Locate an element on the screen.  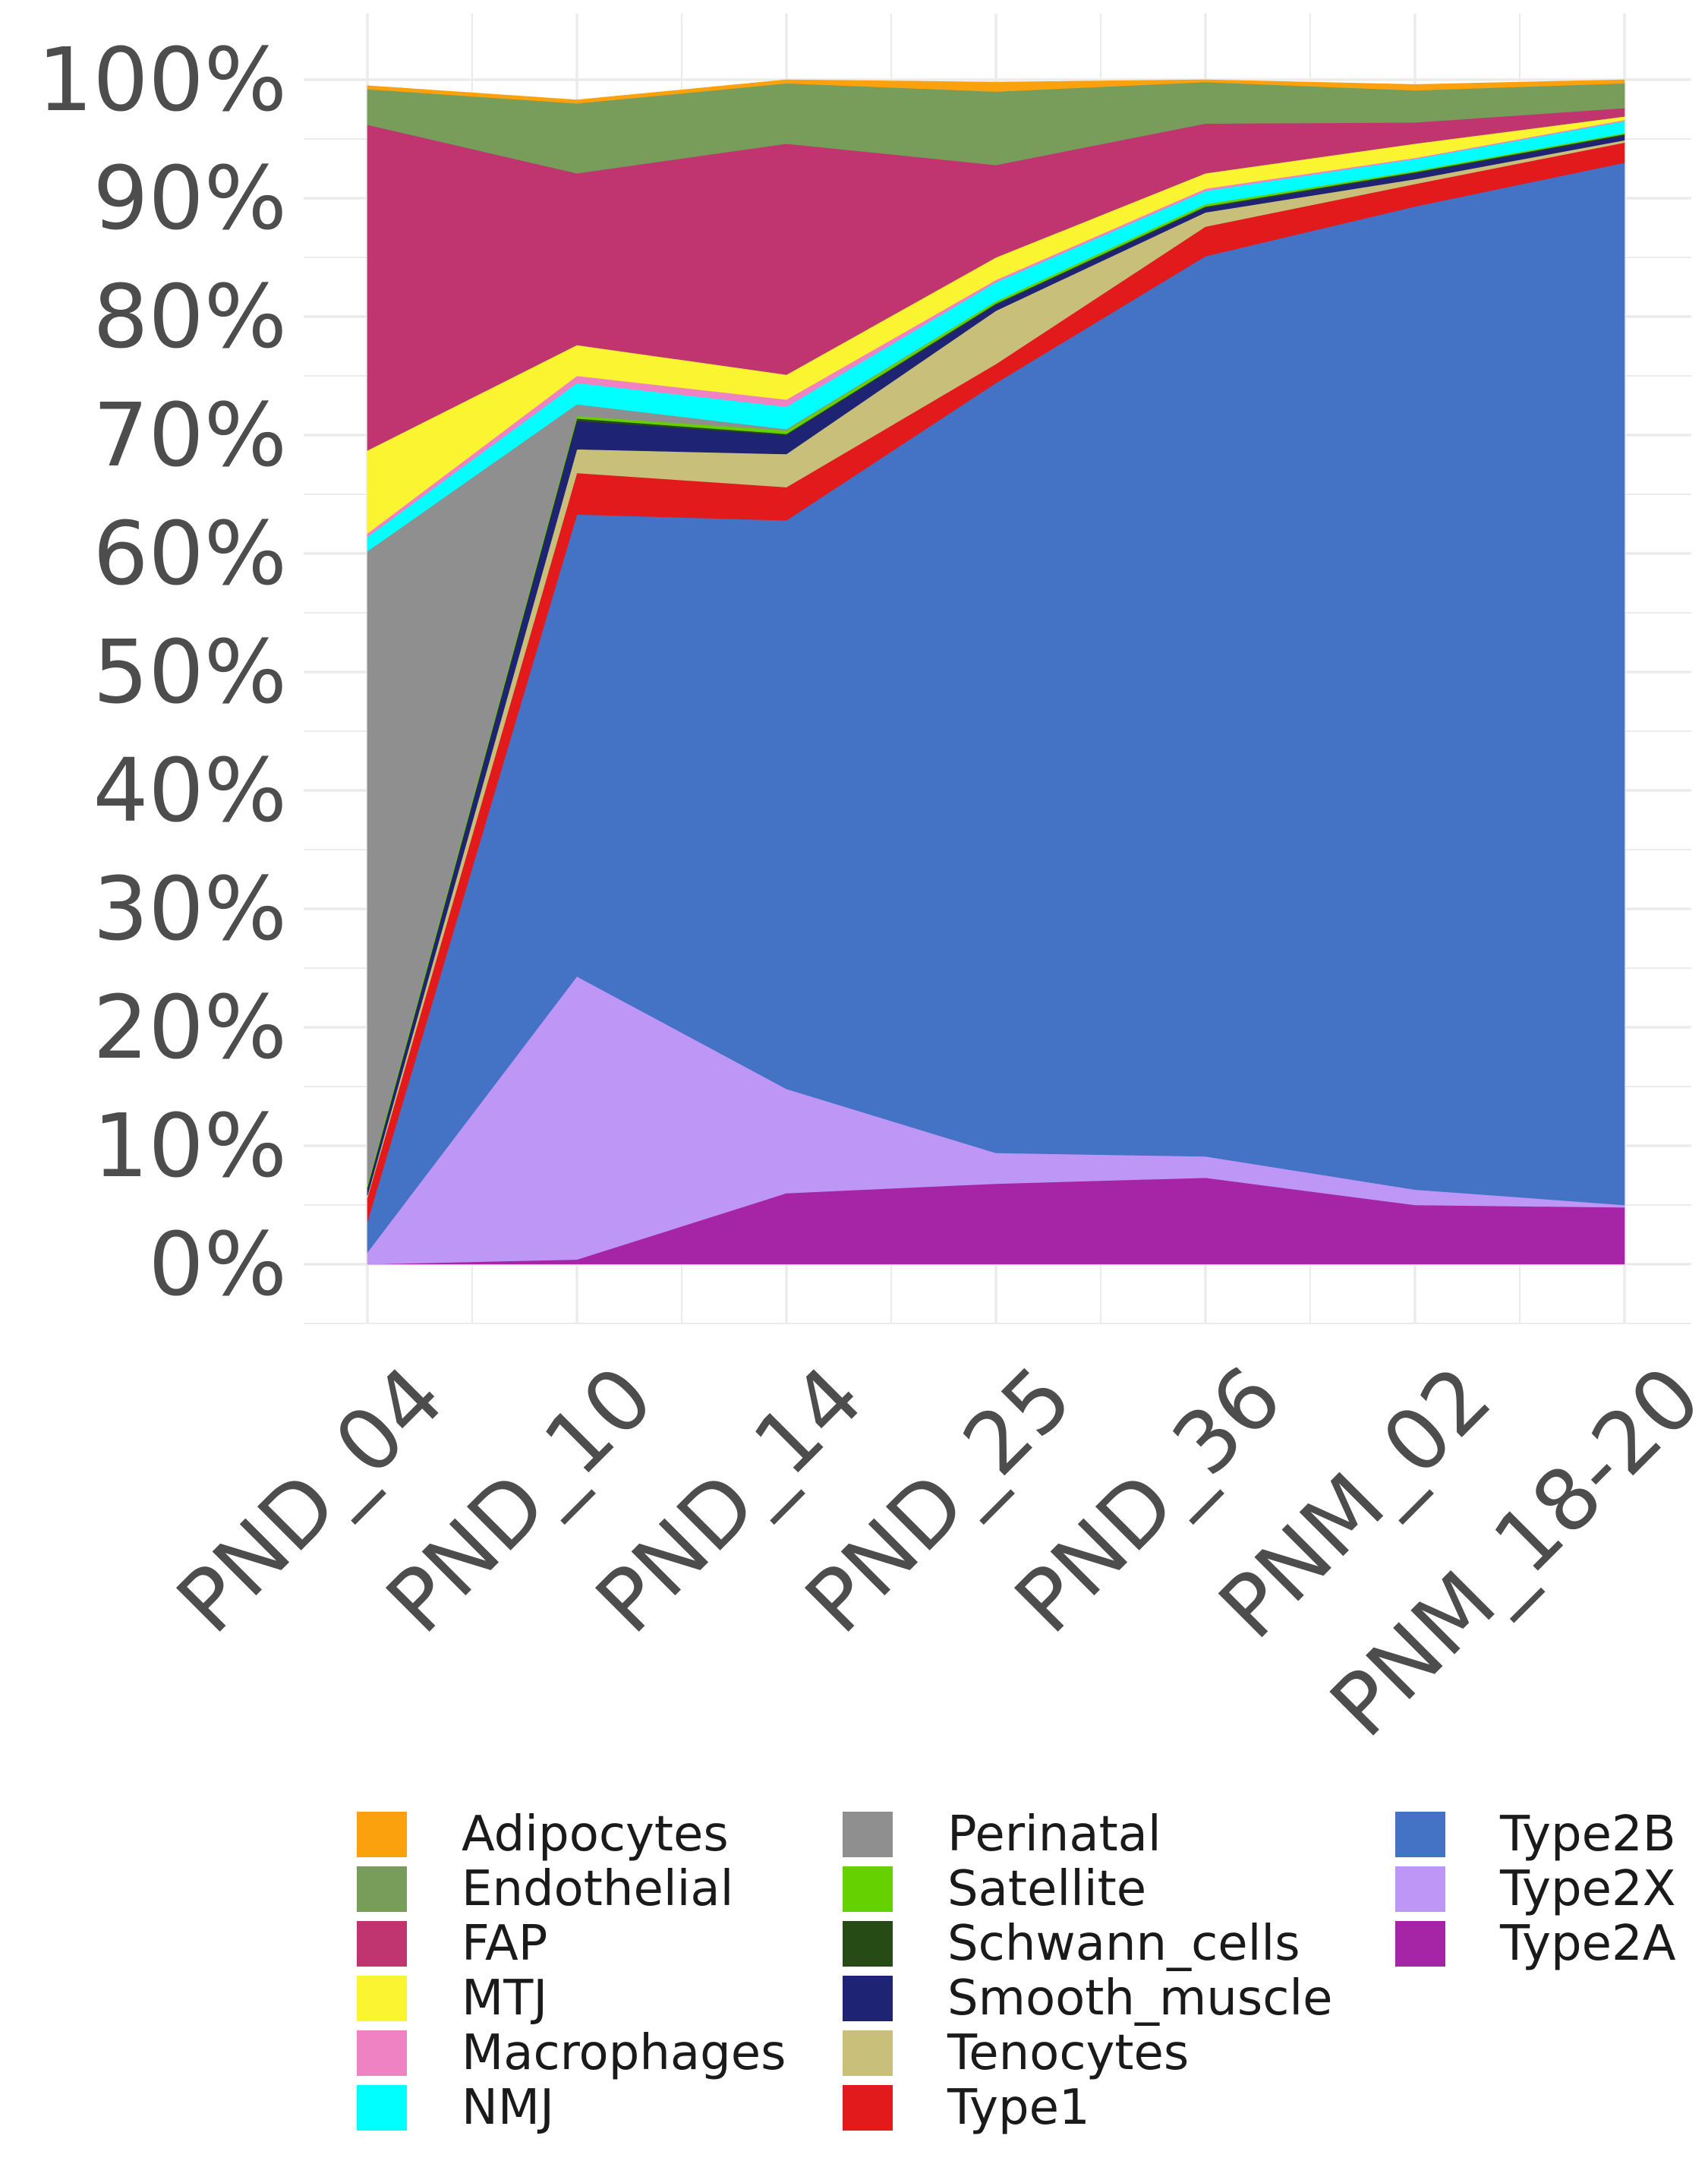
legend-label: Type2A is located at coordinates (1588, 1944).